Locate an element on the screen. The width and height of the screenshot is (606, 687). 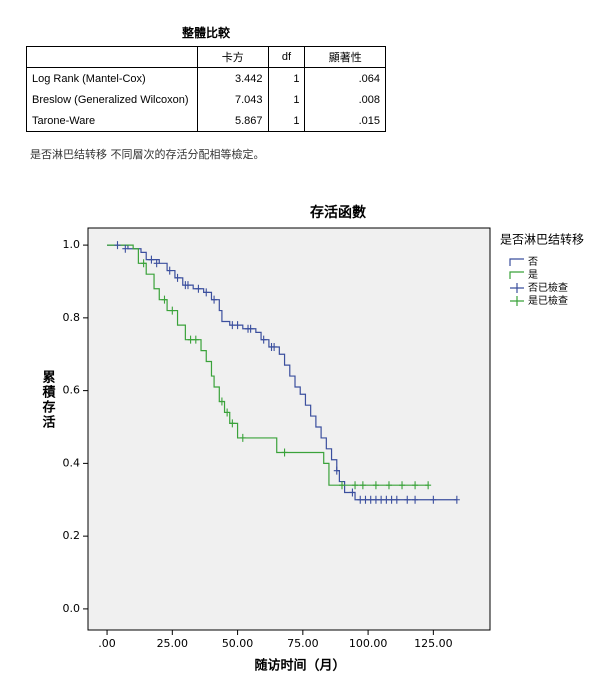
legend-label: 是已檢查 is located at coordinates (548, 300).